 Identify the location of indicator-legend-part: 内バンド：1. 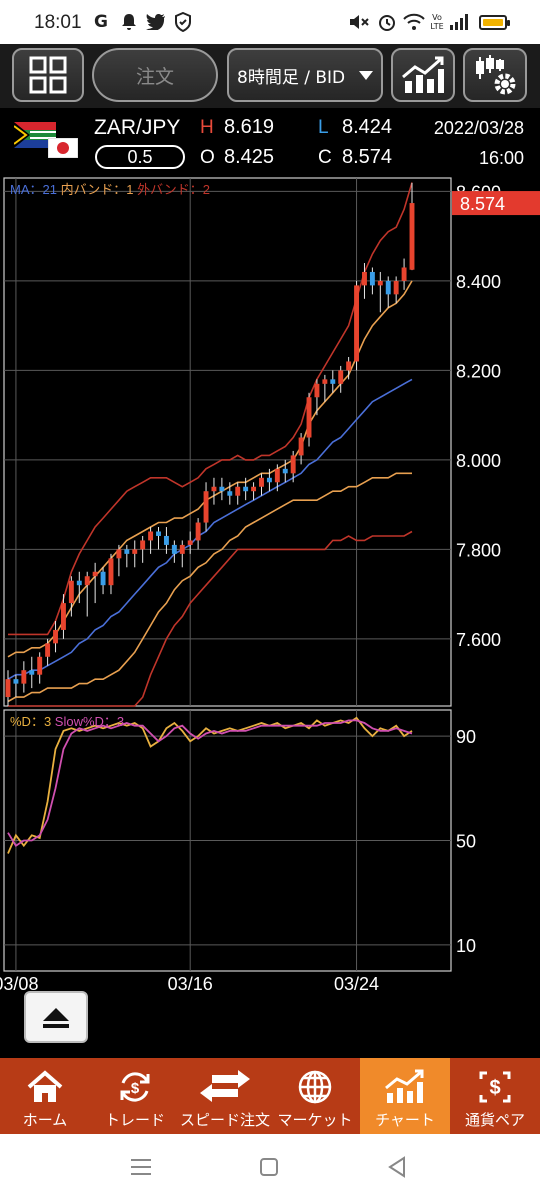
(95, 189).